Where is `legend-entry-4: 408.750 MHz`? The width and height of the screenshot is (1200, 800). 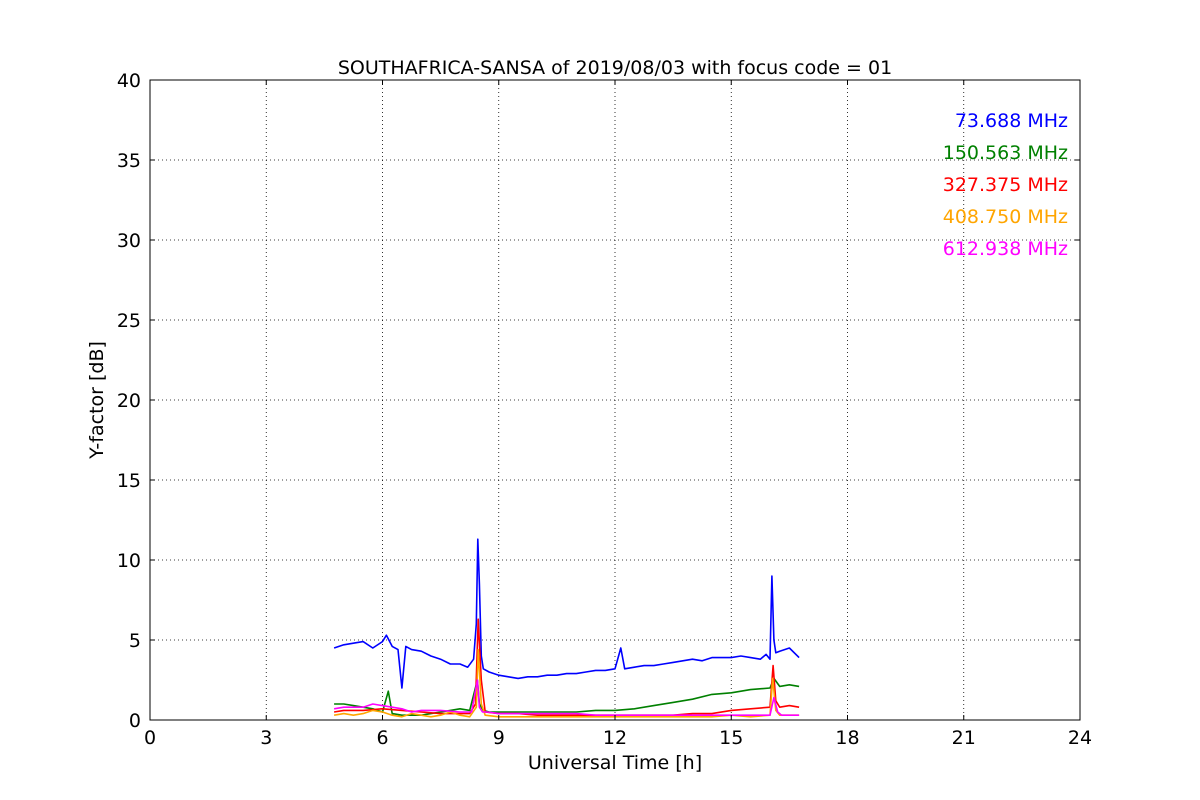
legend-entry-4: 408.750 MHz is located at coordinates (1005, 217).